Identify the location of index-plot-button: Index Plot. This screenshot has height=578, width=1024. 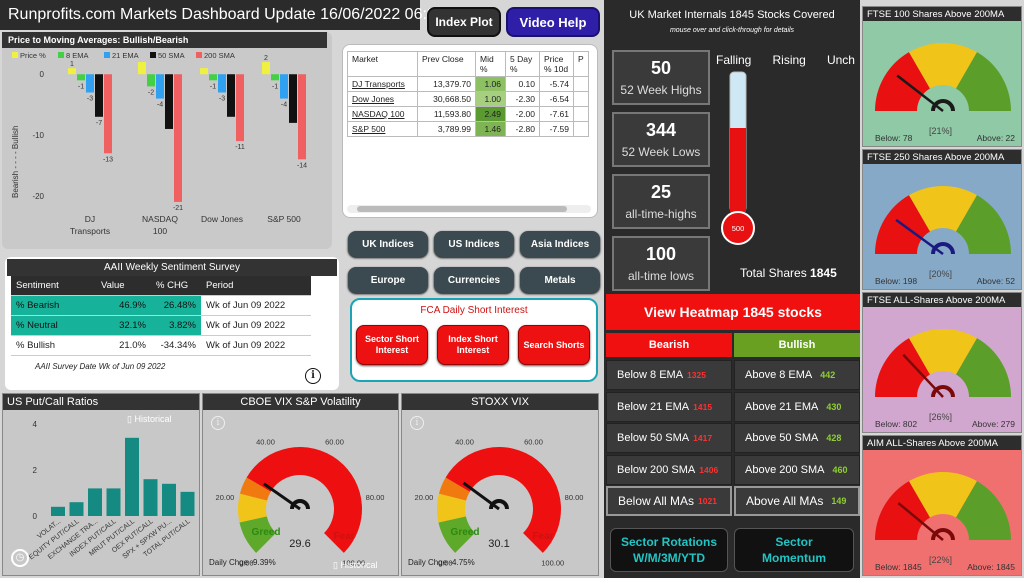
(464, 22).